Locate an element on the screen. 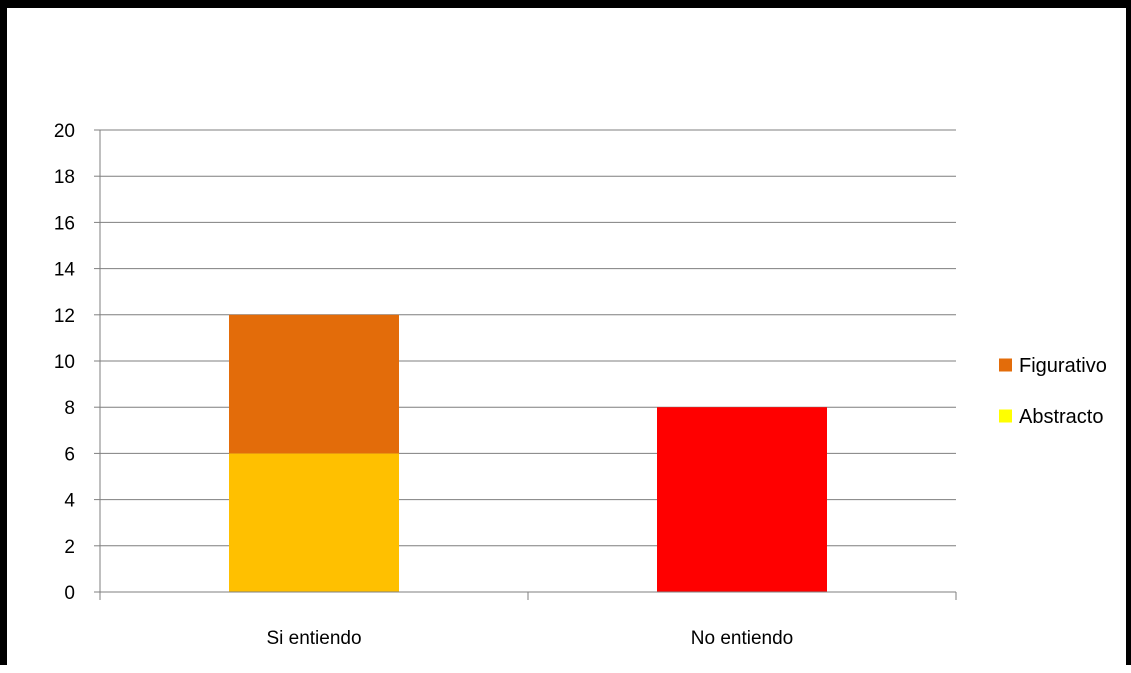  y-tick-label: 6 is located at coordinates (69, 454).